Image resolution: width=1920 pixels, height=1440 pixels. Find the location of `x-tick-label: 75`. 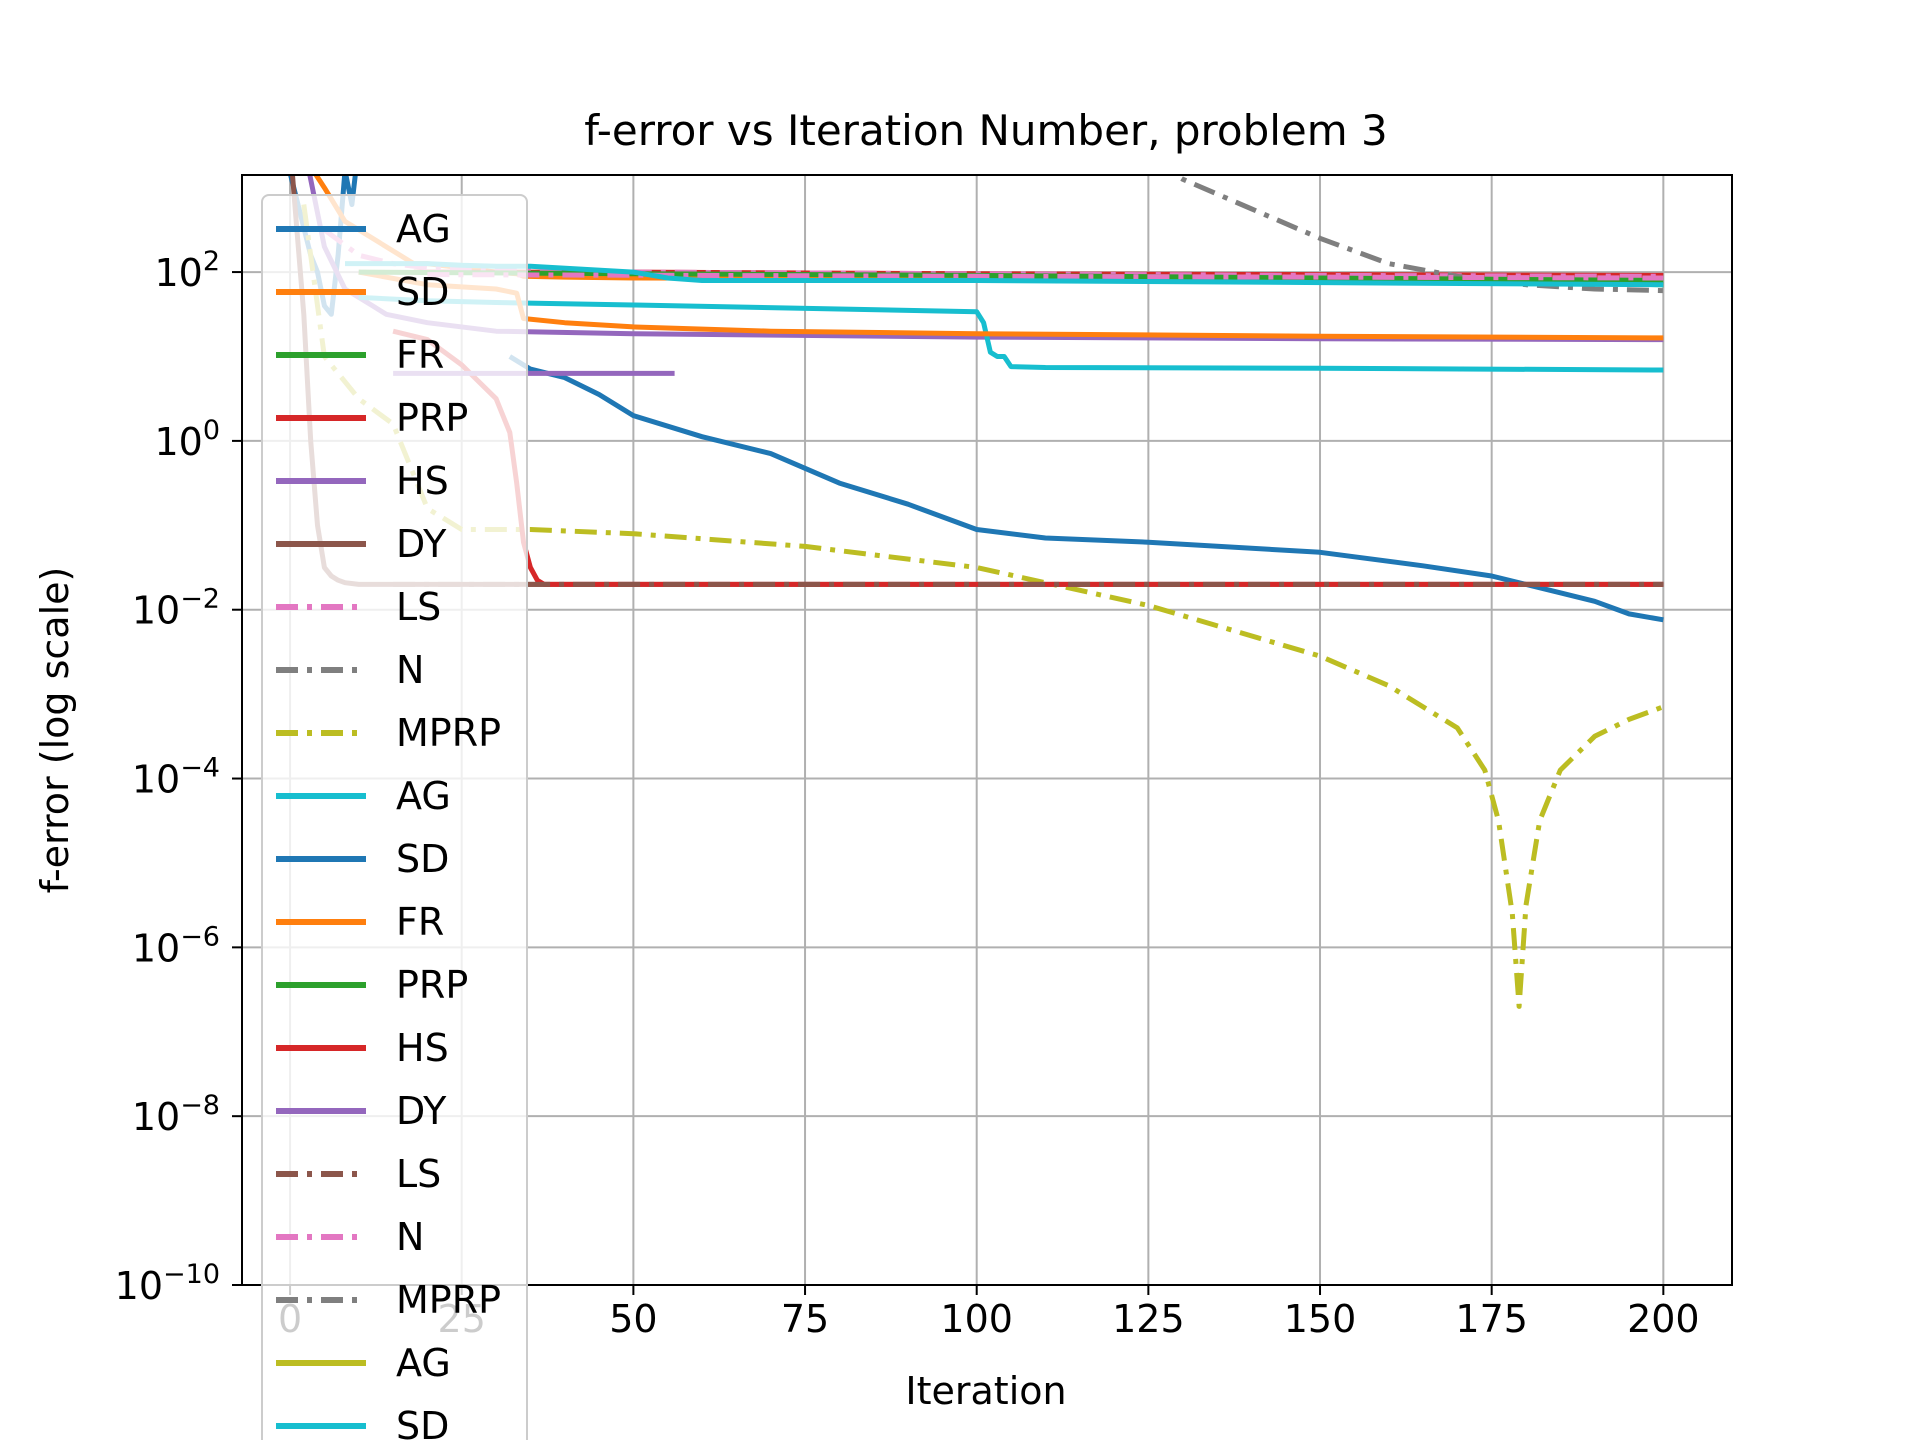

x-tick-label: 75 is located at coordinates (805, 1319).